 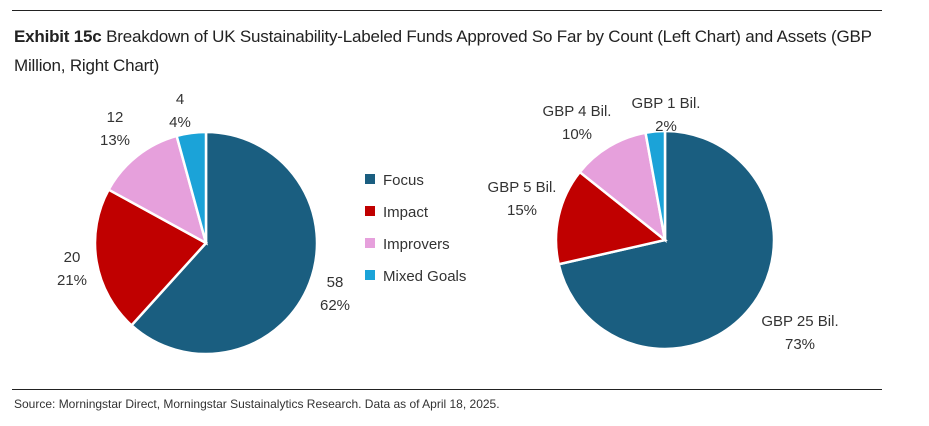 What do you see at coordinates (666, 103) in the screenshot?
I see `slice-value-assets-mixed-goals: GBP 1 Bil.` at bounding box center [666, 103].